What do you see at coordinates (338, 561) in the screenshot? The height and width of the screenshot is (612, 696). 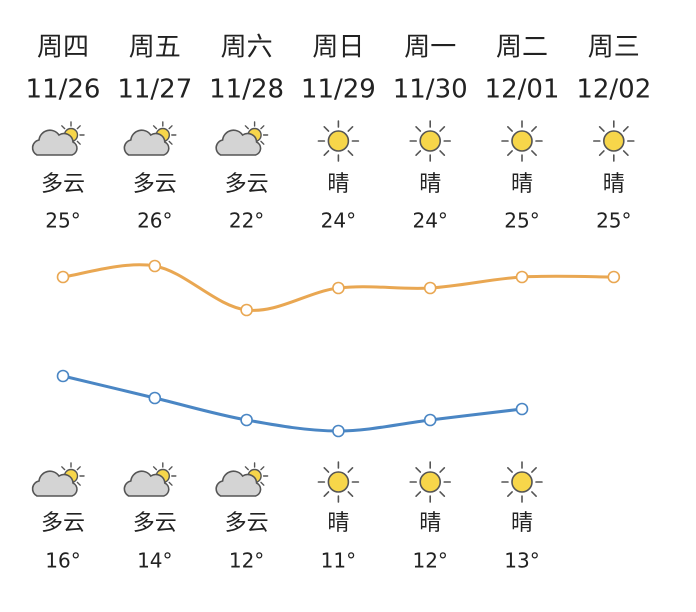 I see `temp-label: 11°` at bounding box center [338, 561].